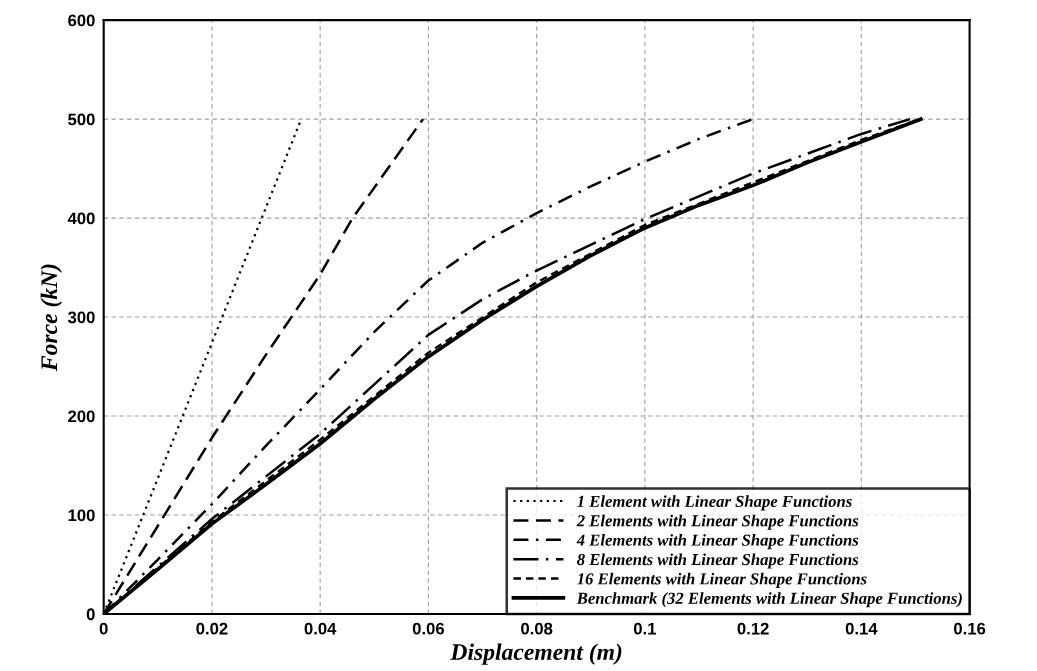  Describe the element at coordinates (90, 614) in the screenshot. I see `y-tick-label: 0` at that location.